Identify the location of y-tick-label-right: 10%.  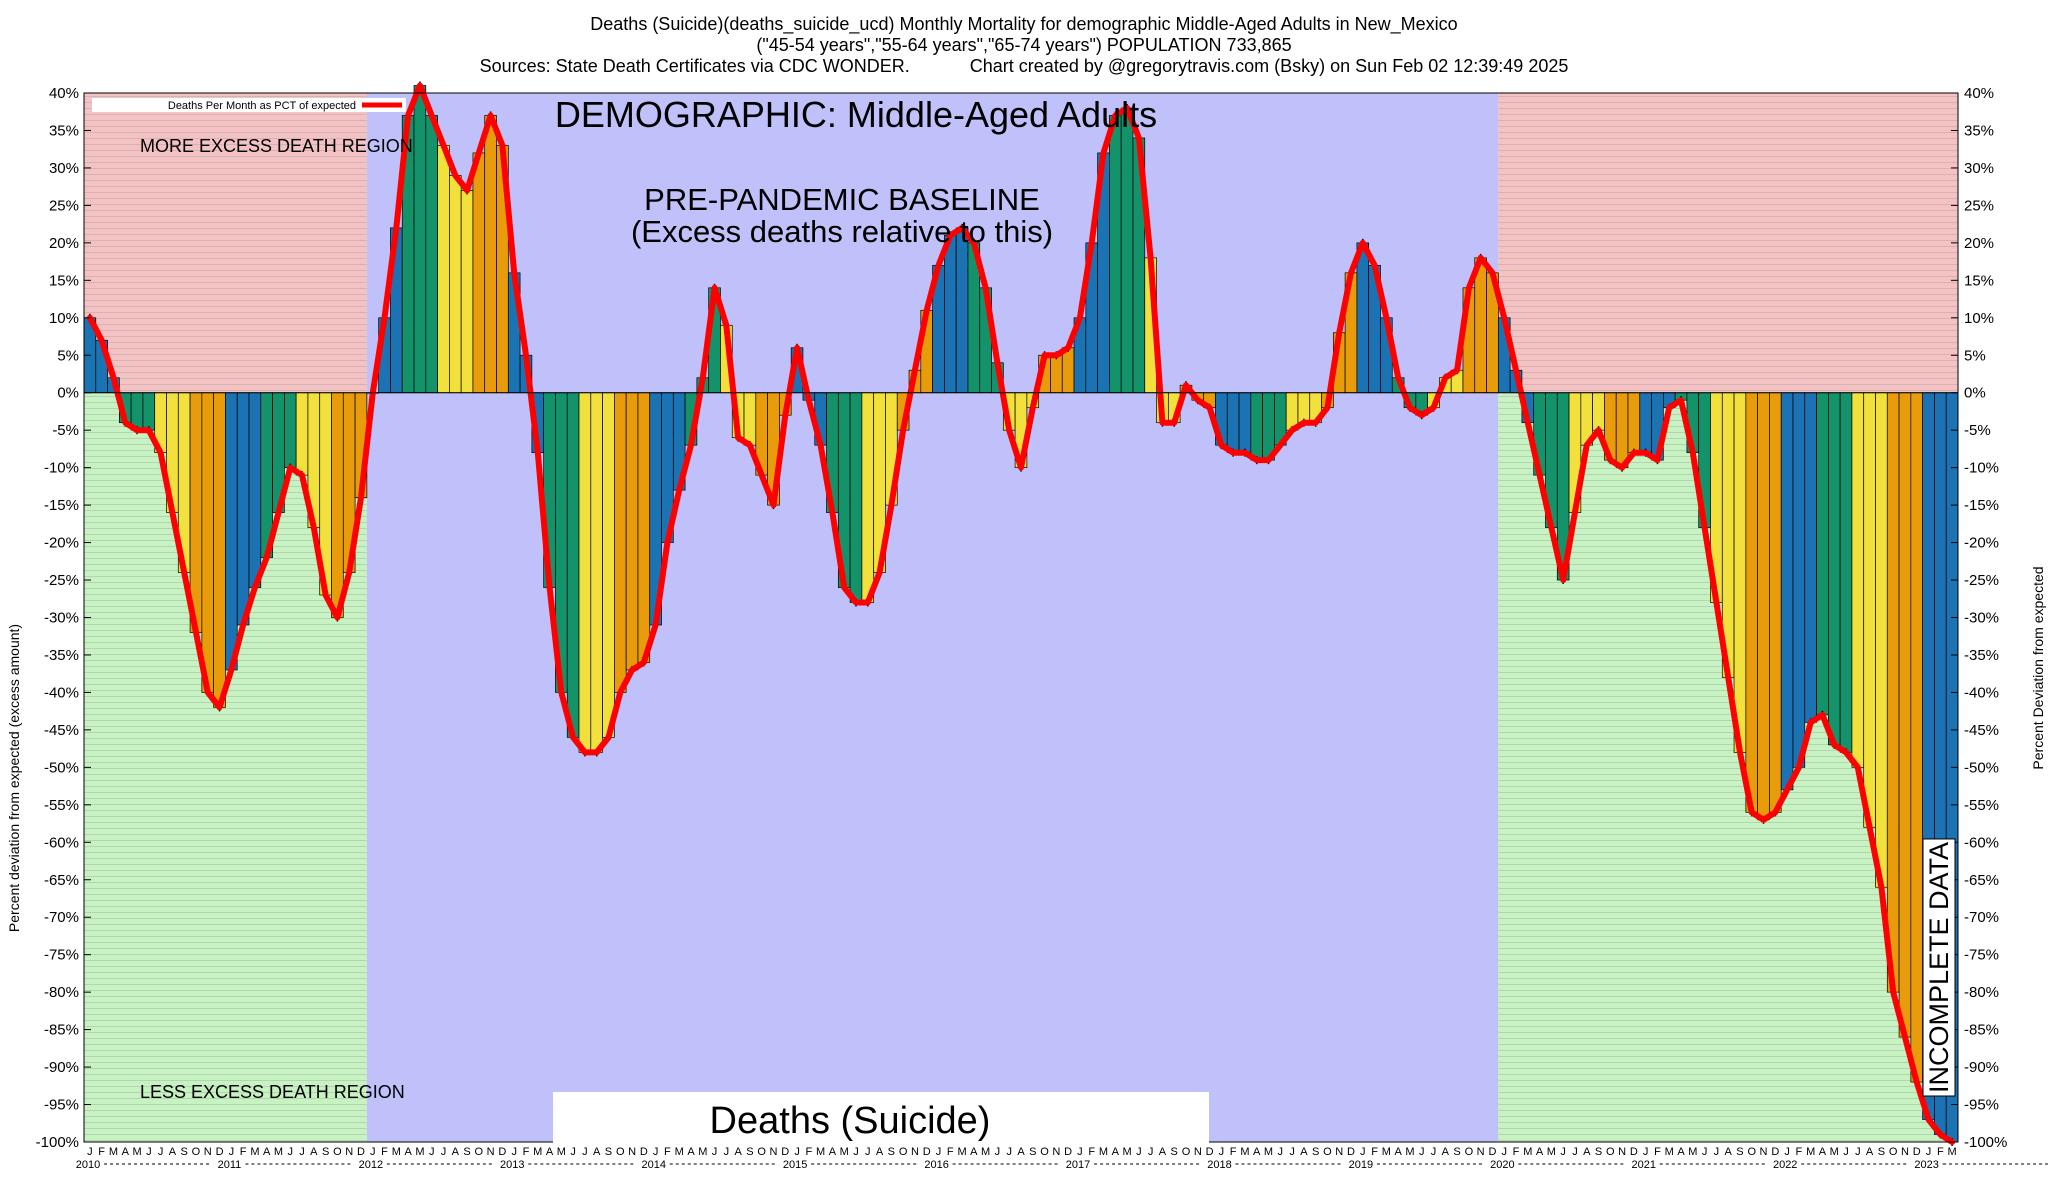
(1979, 318).